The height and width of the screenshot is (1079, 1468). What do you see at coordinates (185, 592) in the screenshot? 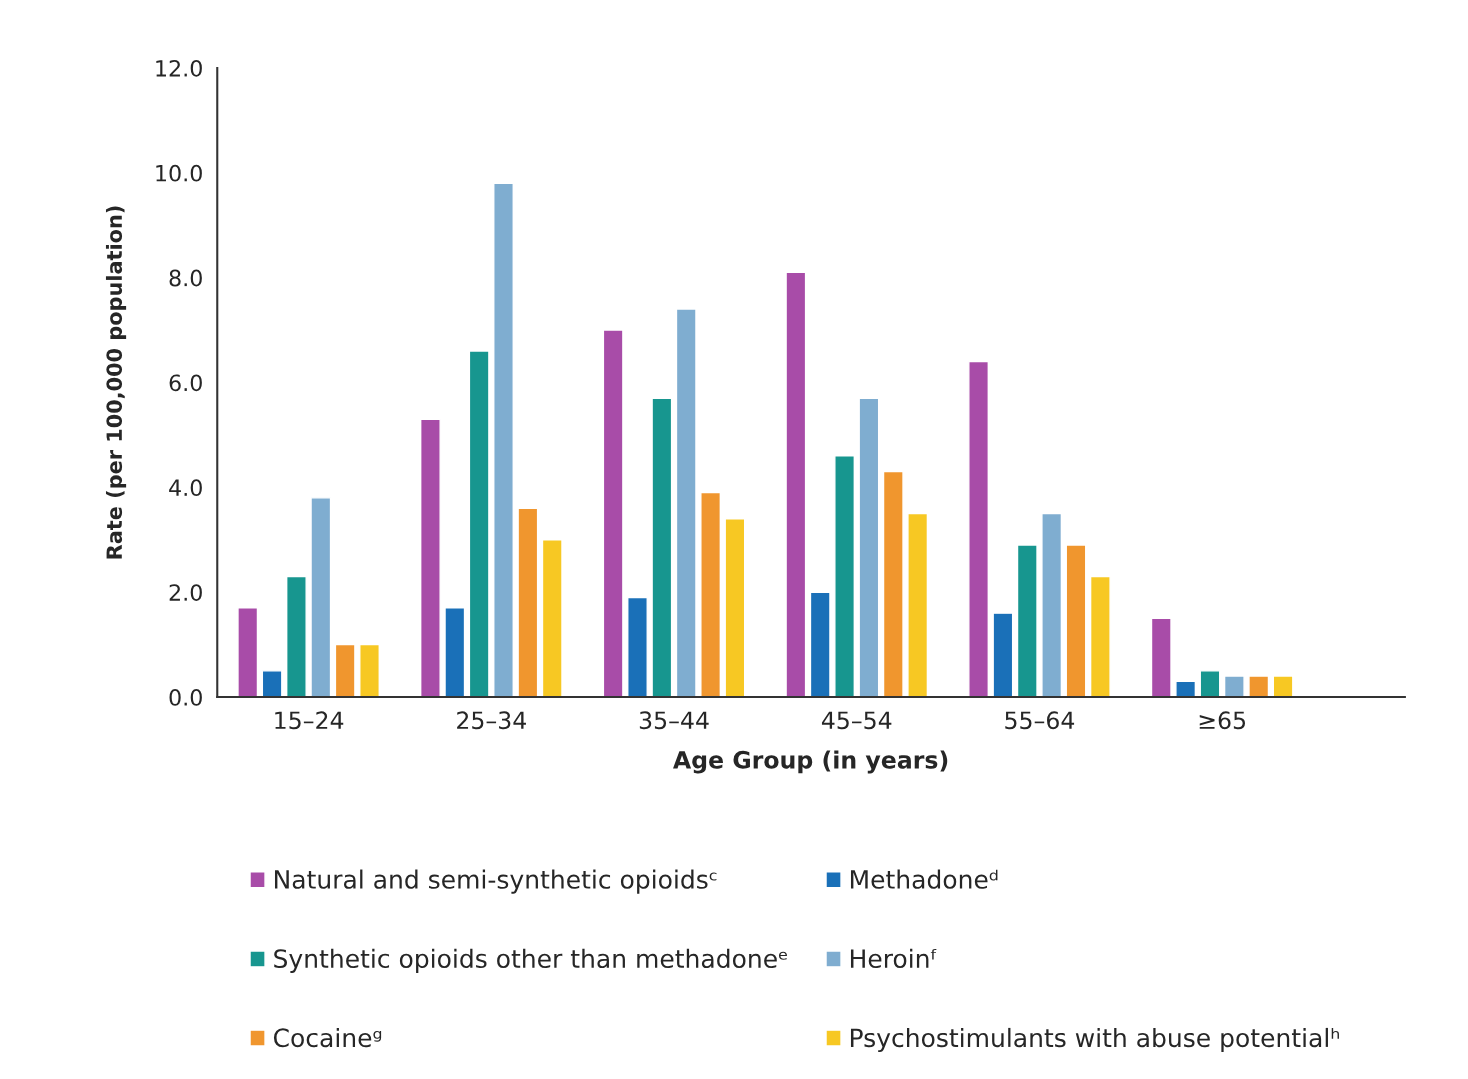
I see `y-tick-label: 2.0` at bounding box center [185, 592].